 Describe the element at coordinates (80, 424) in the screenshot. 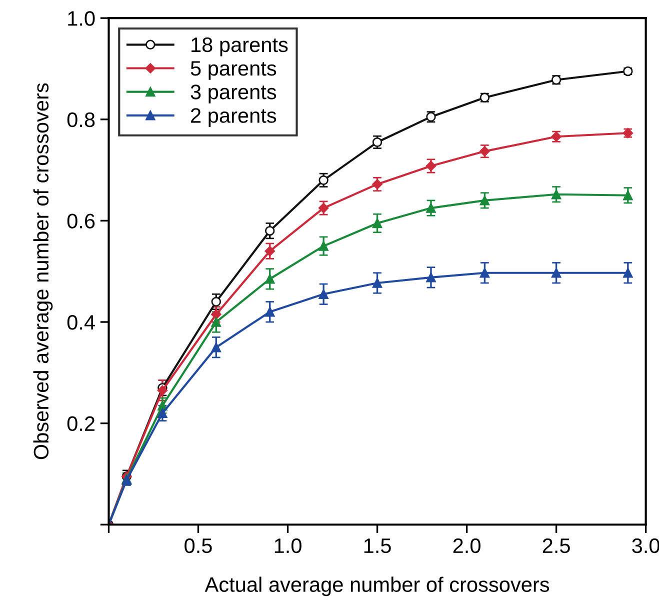

I see `y-tick-label: 0.2` at that location.